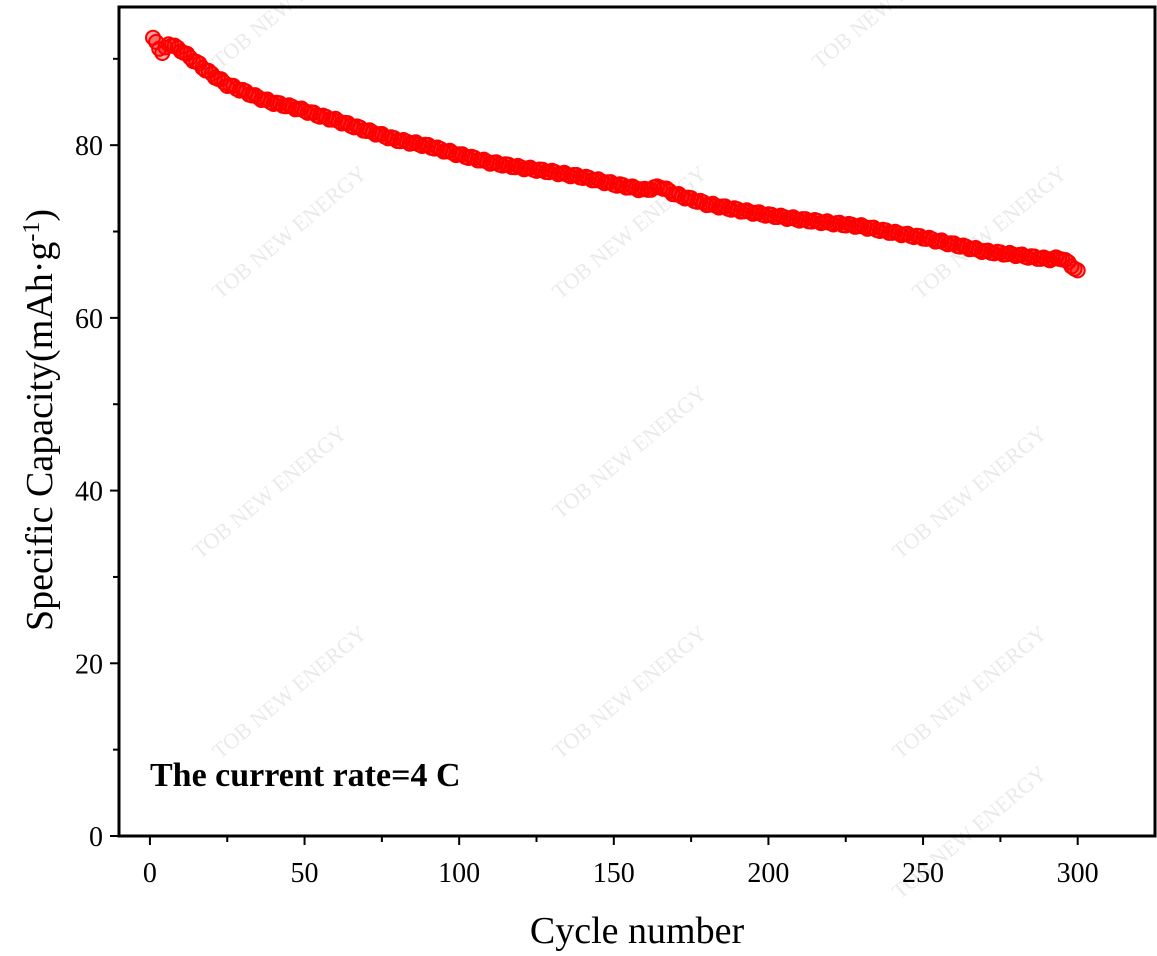 This screenshot has height=956, width=1157. Describe the element at coordinates (40, 436) in the screenshot. I see `y-axis-title-main: Specific Capacity(mAh·g` at that location.